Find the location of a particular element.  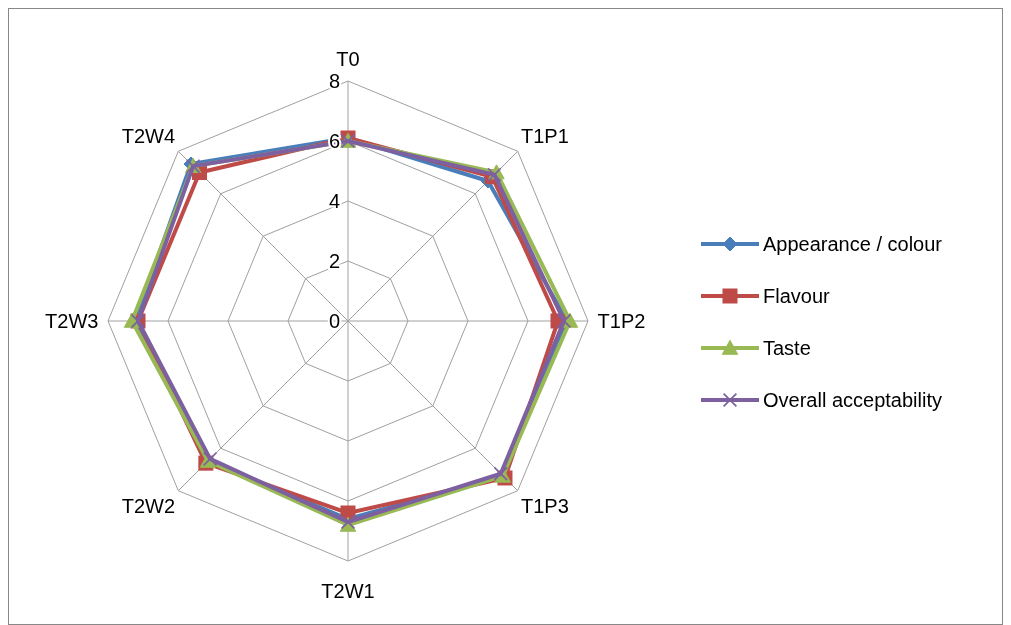

y-tick-label: 0 is located at coordinates (334, 321).